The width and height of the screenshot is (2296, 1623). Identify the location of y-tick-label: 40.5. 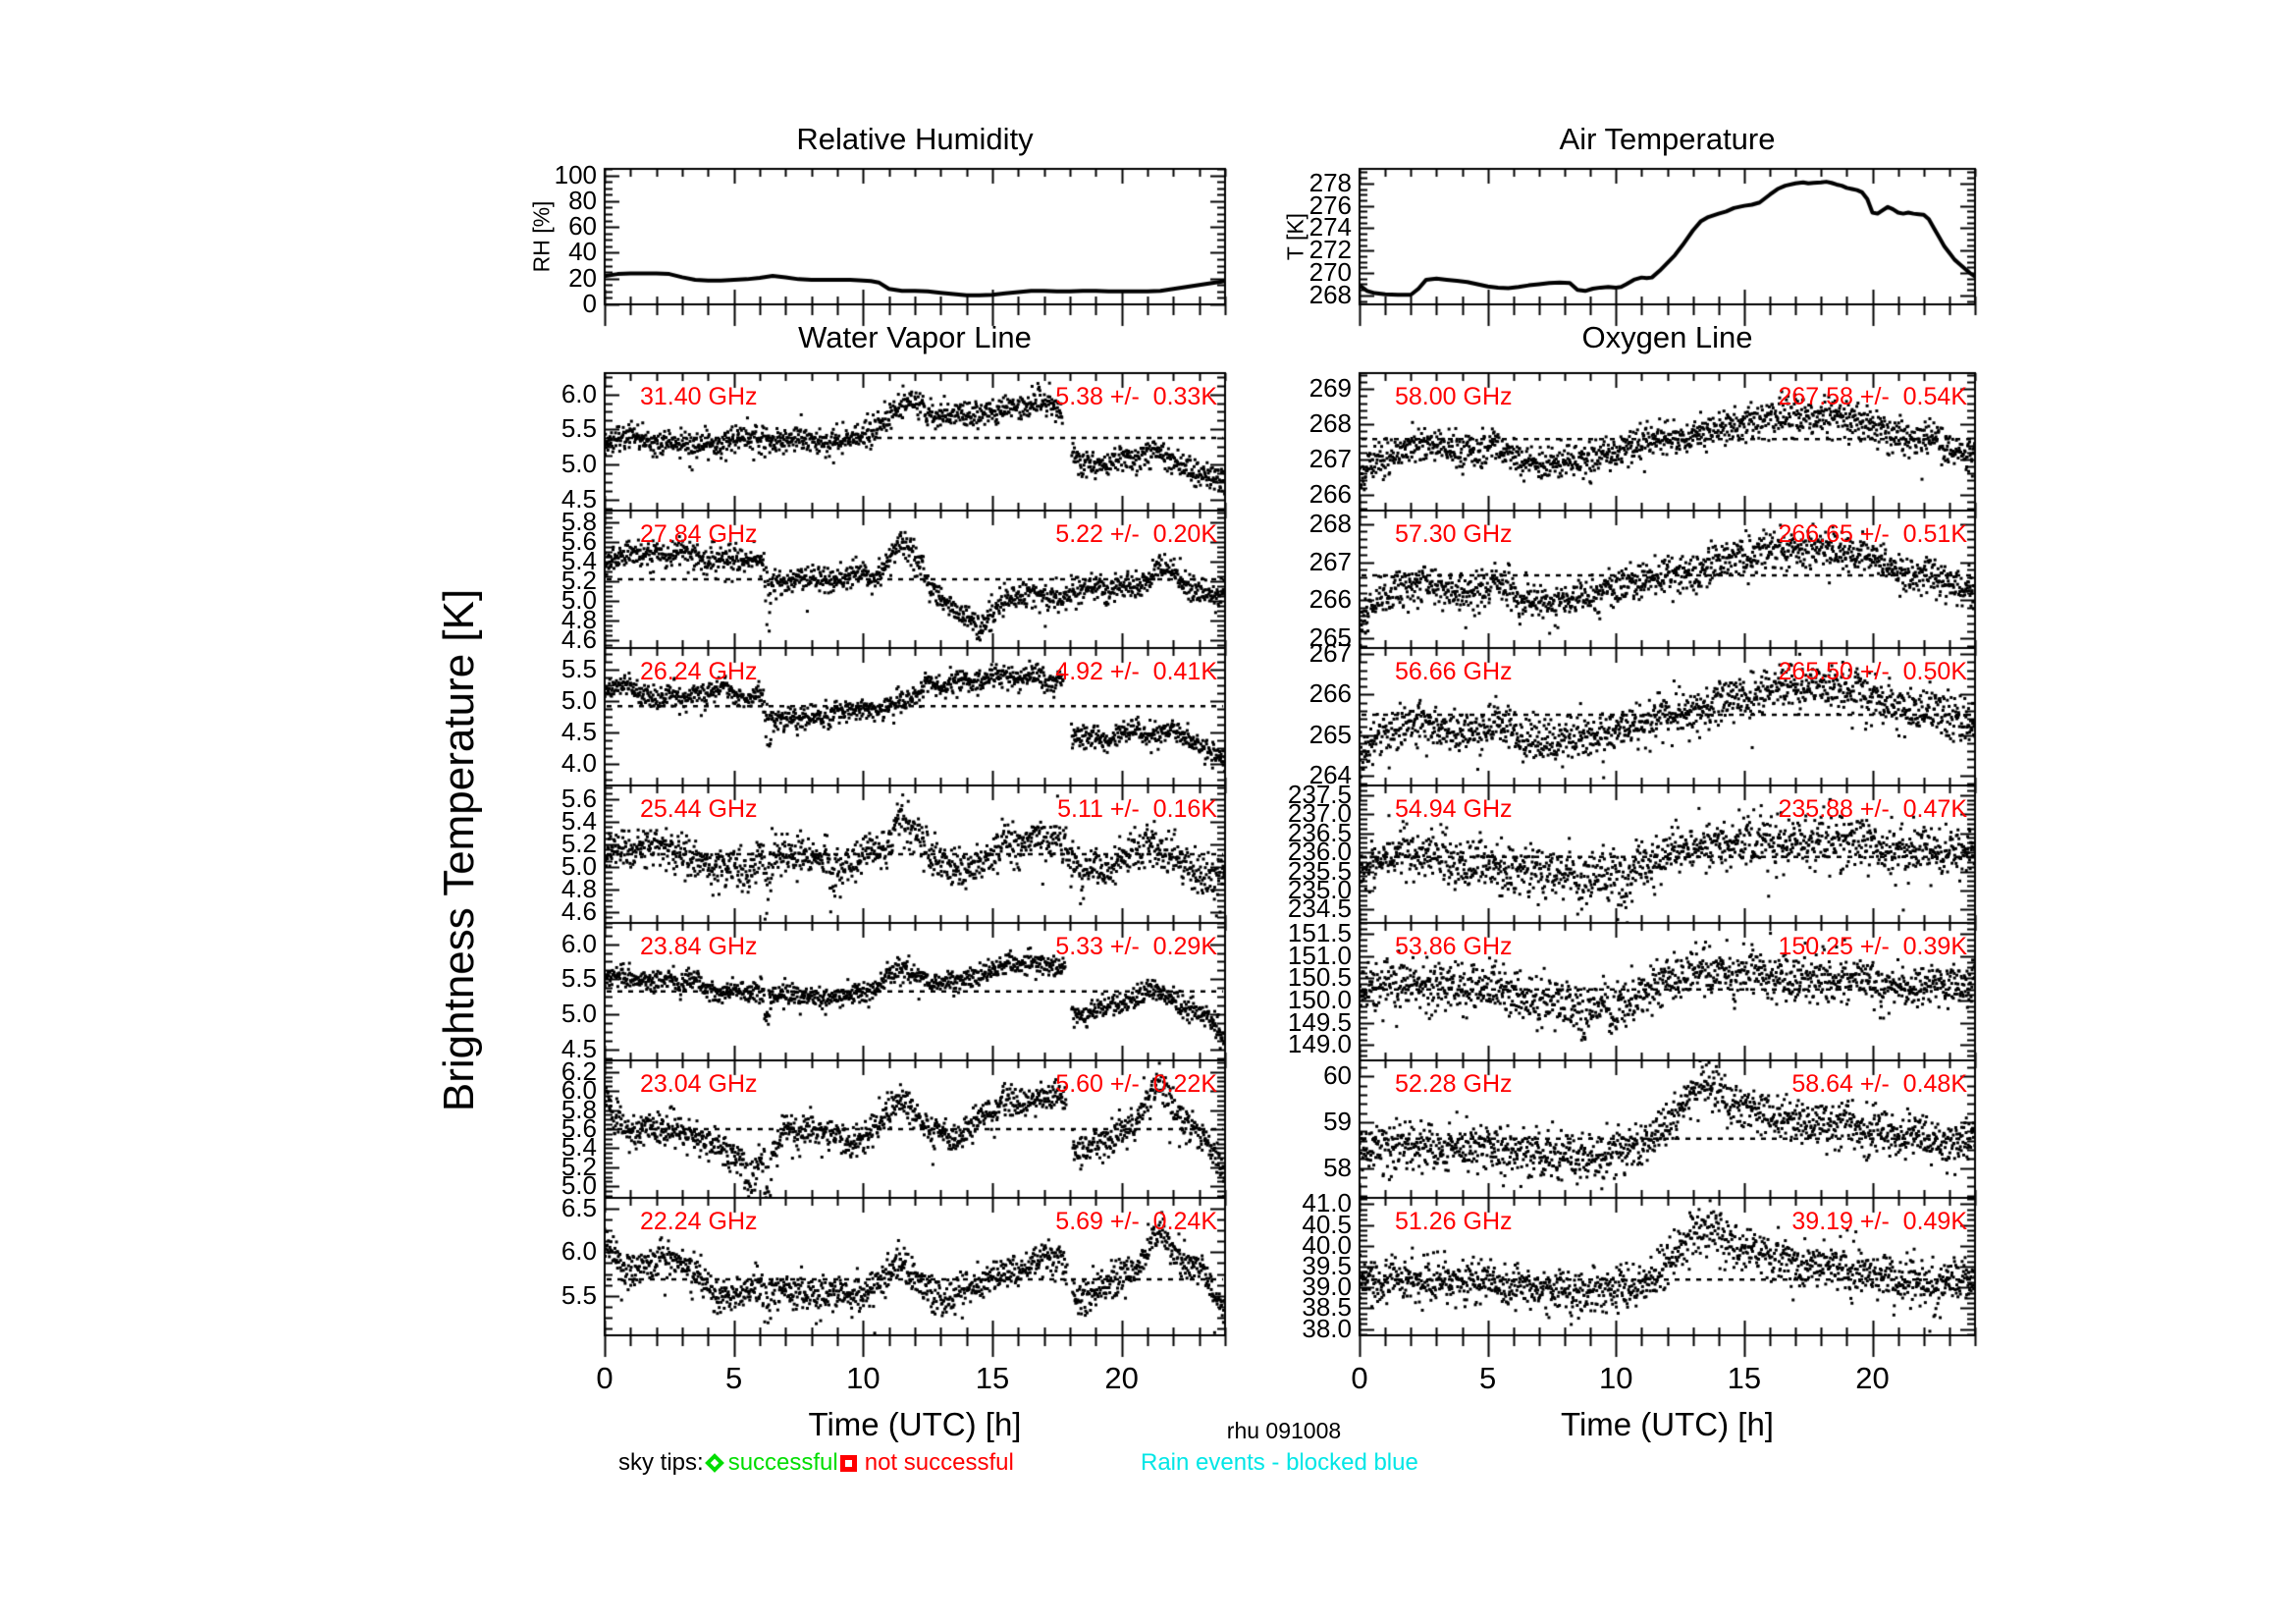
(1327, 1224).